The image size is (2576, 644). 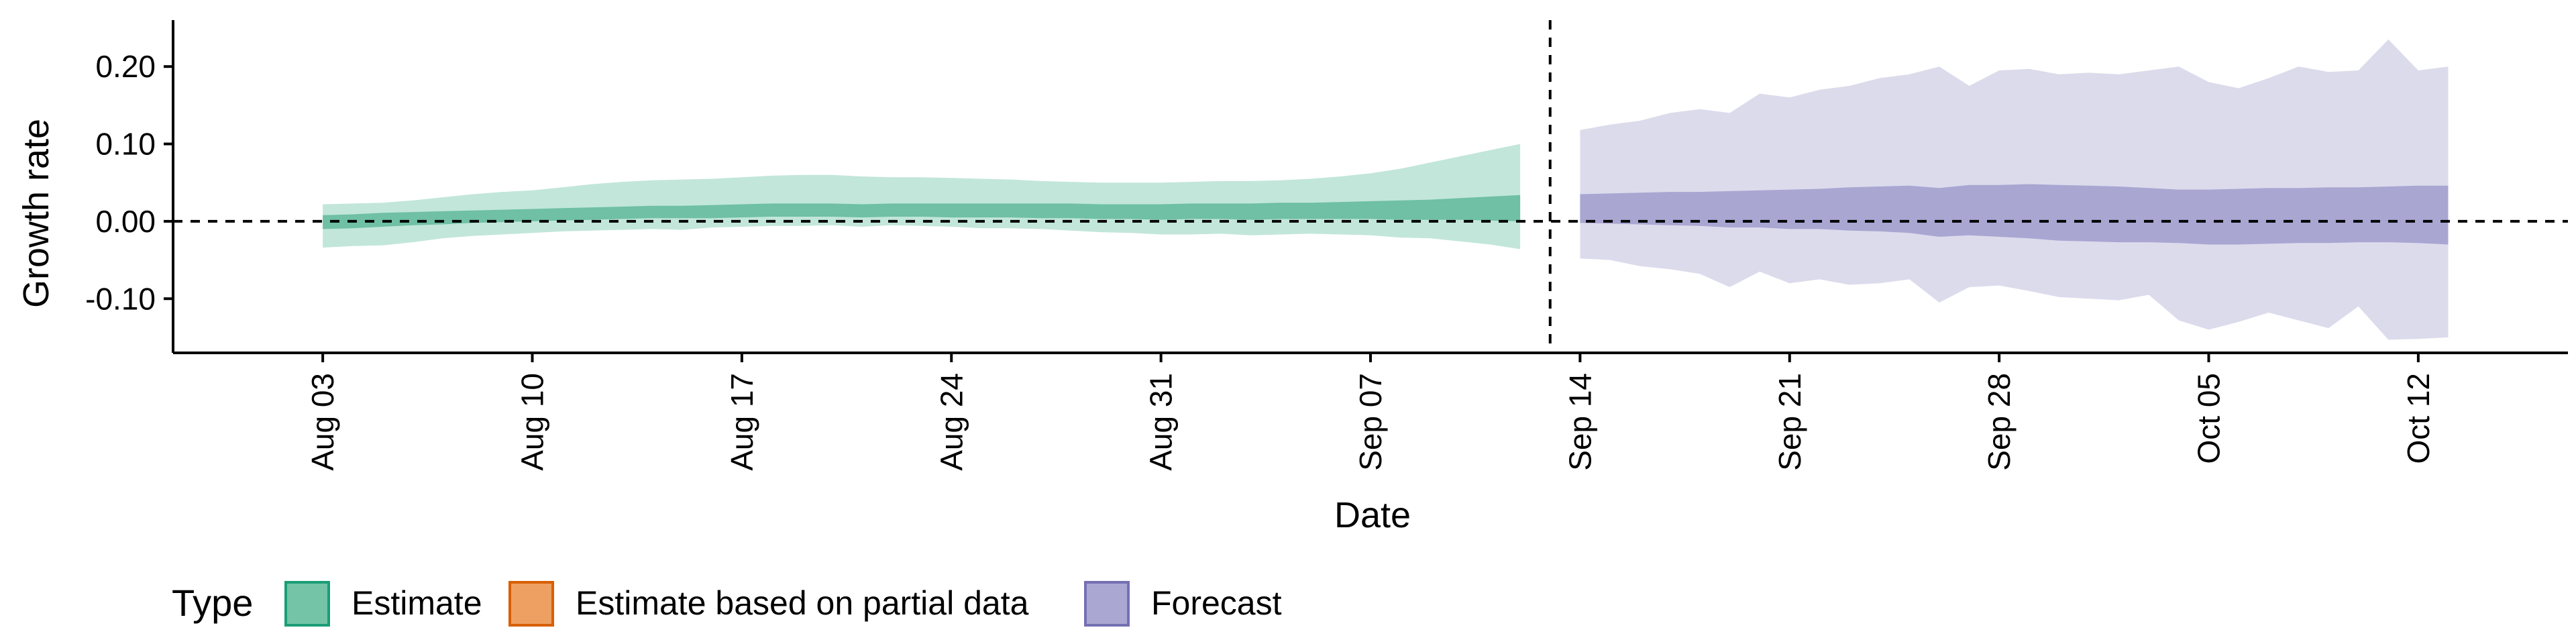 I want to click on x-tick-label: Aug 10, so click(x=532, y=422).